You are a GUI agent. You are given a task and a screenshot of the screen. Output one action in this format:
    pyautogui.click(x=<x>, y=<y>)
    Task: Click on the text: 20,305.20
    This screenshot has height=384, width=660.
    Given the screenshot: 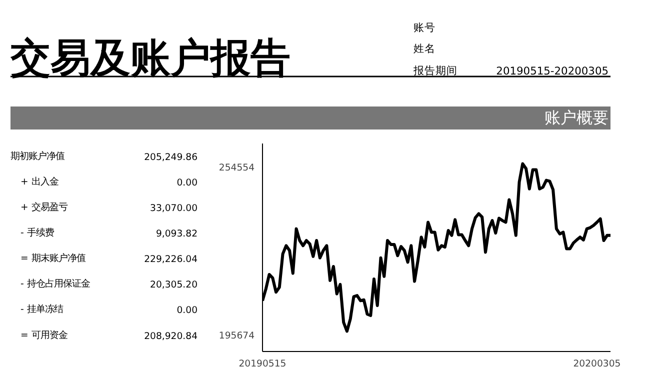 What is the action you would take?
    pyautogui.click(x=174, y=285)
    